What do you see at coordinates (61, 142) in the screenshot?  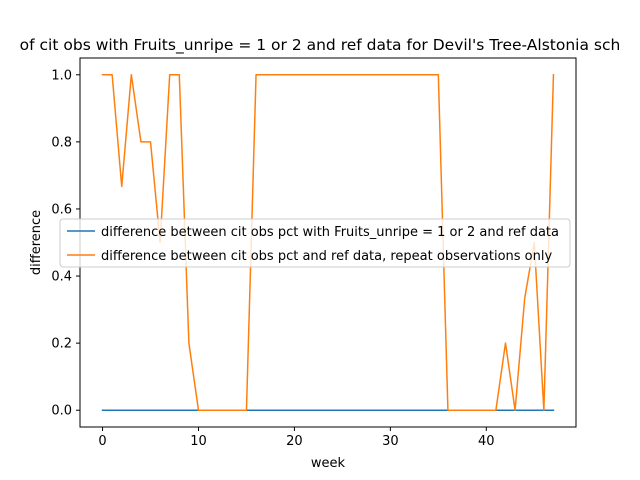 I see `y-tick-label: 0.8` at bounding box center [61, 142].